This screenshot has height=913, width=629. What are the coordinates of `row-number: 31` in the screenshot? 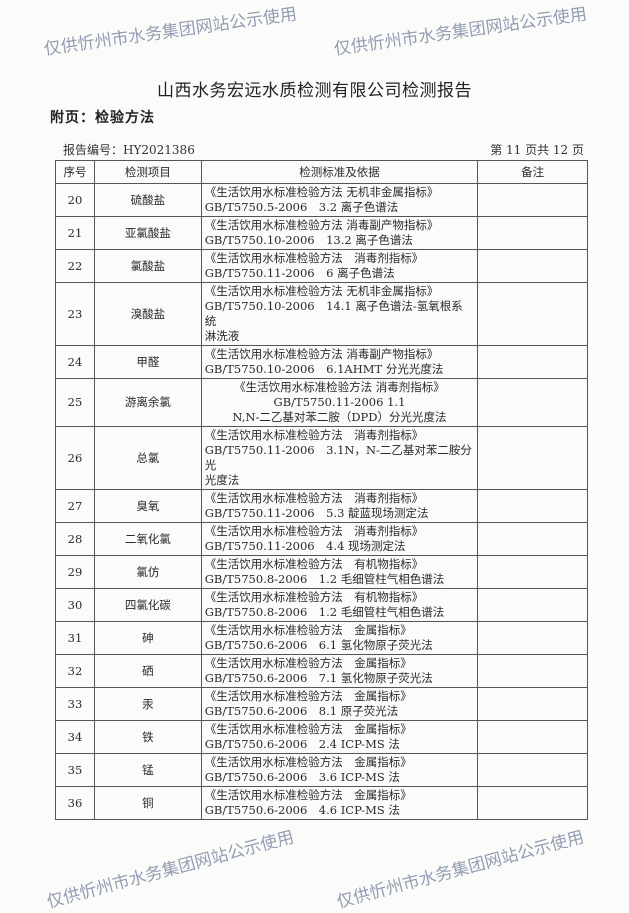 It's located at (75, 638).